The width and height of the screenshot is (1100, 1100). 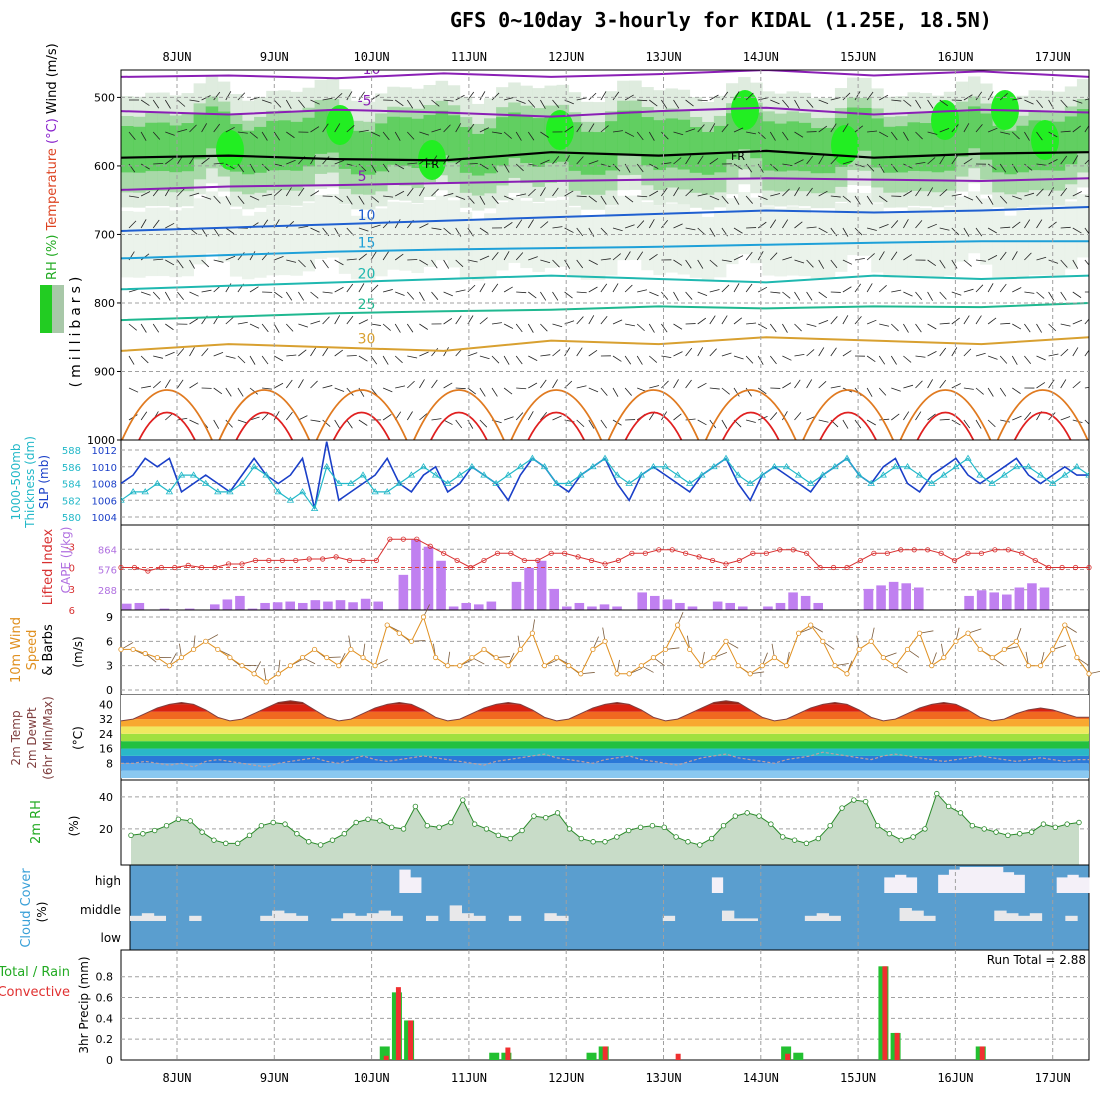 What do you see at coordinates (71, 518) in the screenshot?
I see `tick-label: 580` at bounding box center [71, 518].